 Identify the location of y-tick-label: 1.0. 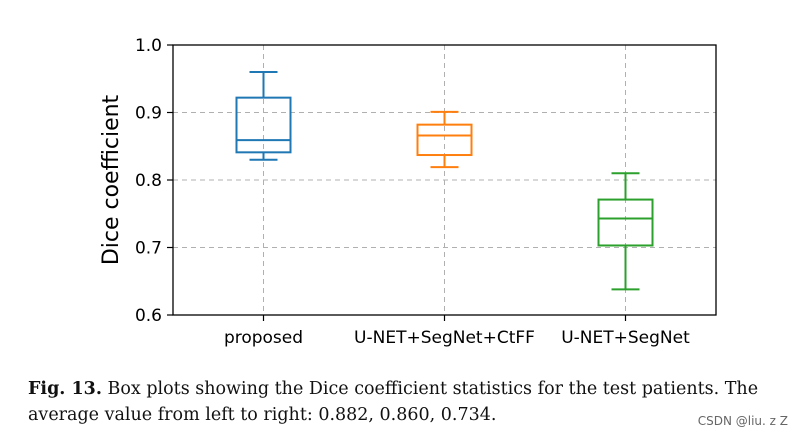
(148, 46).